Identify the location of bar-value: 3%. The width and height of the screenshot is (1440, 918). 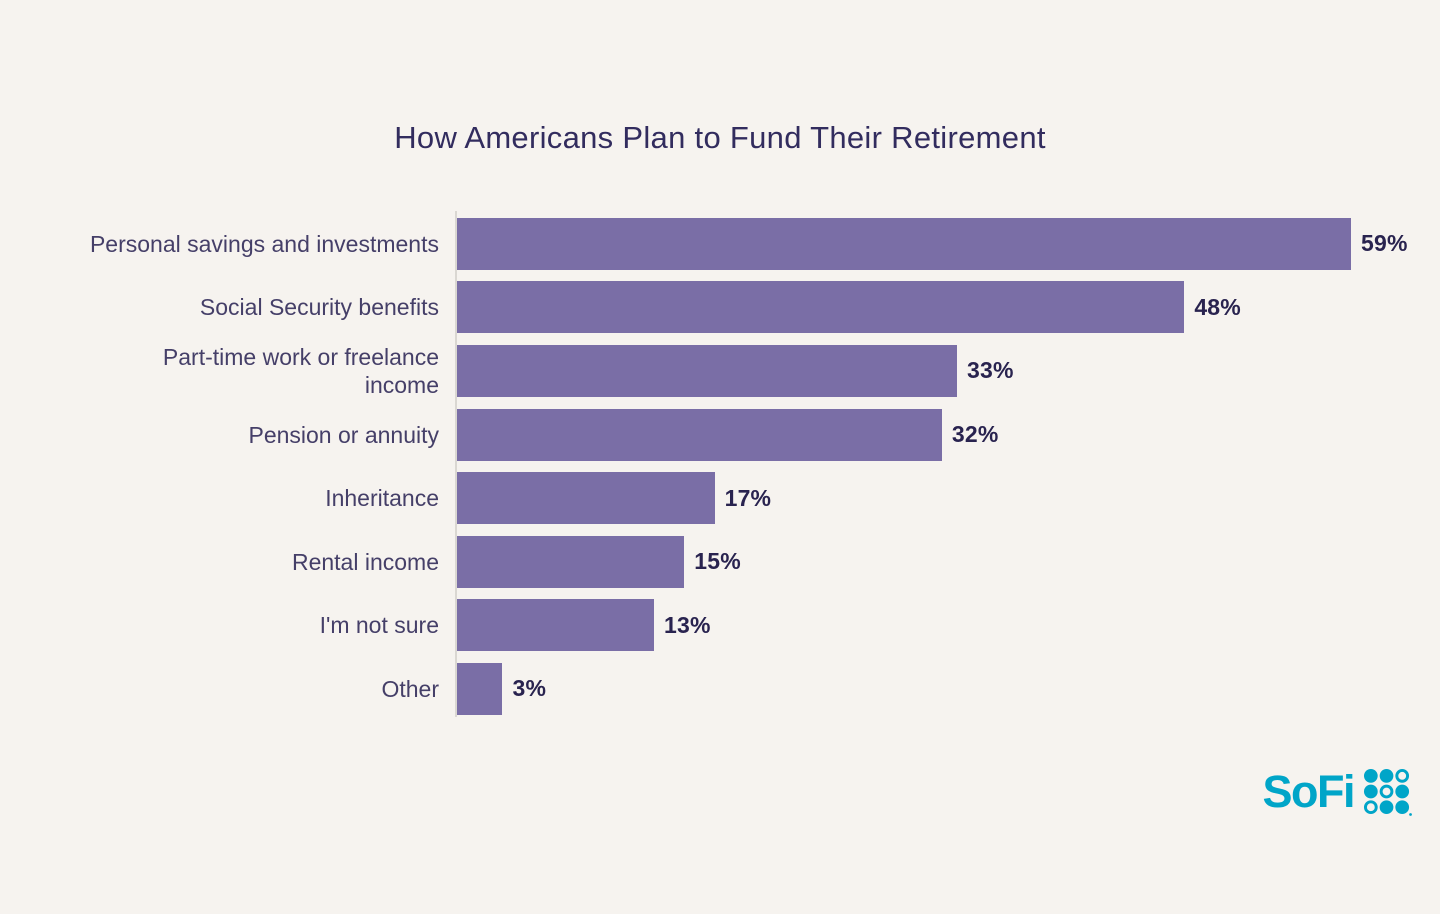
(529, 688).